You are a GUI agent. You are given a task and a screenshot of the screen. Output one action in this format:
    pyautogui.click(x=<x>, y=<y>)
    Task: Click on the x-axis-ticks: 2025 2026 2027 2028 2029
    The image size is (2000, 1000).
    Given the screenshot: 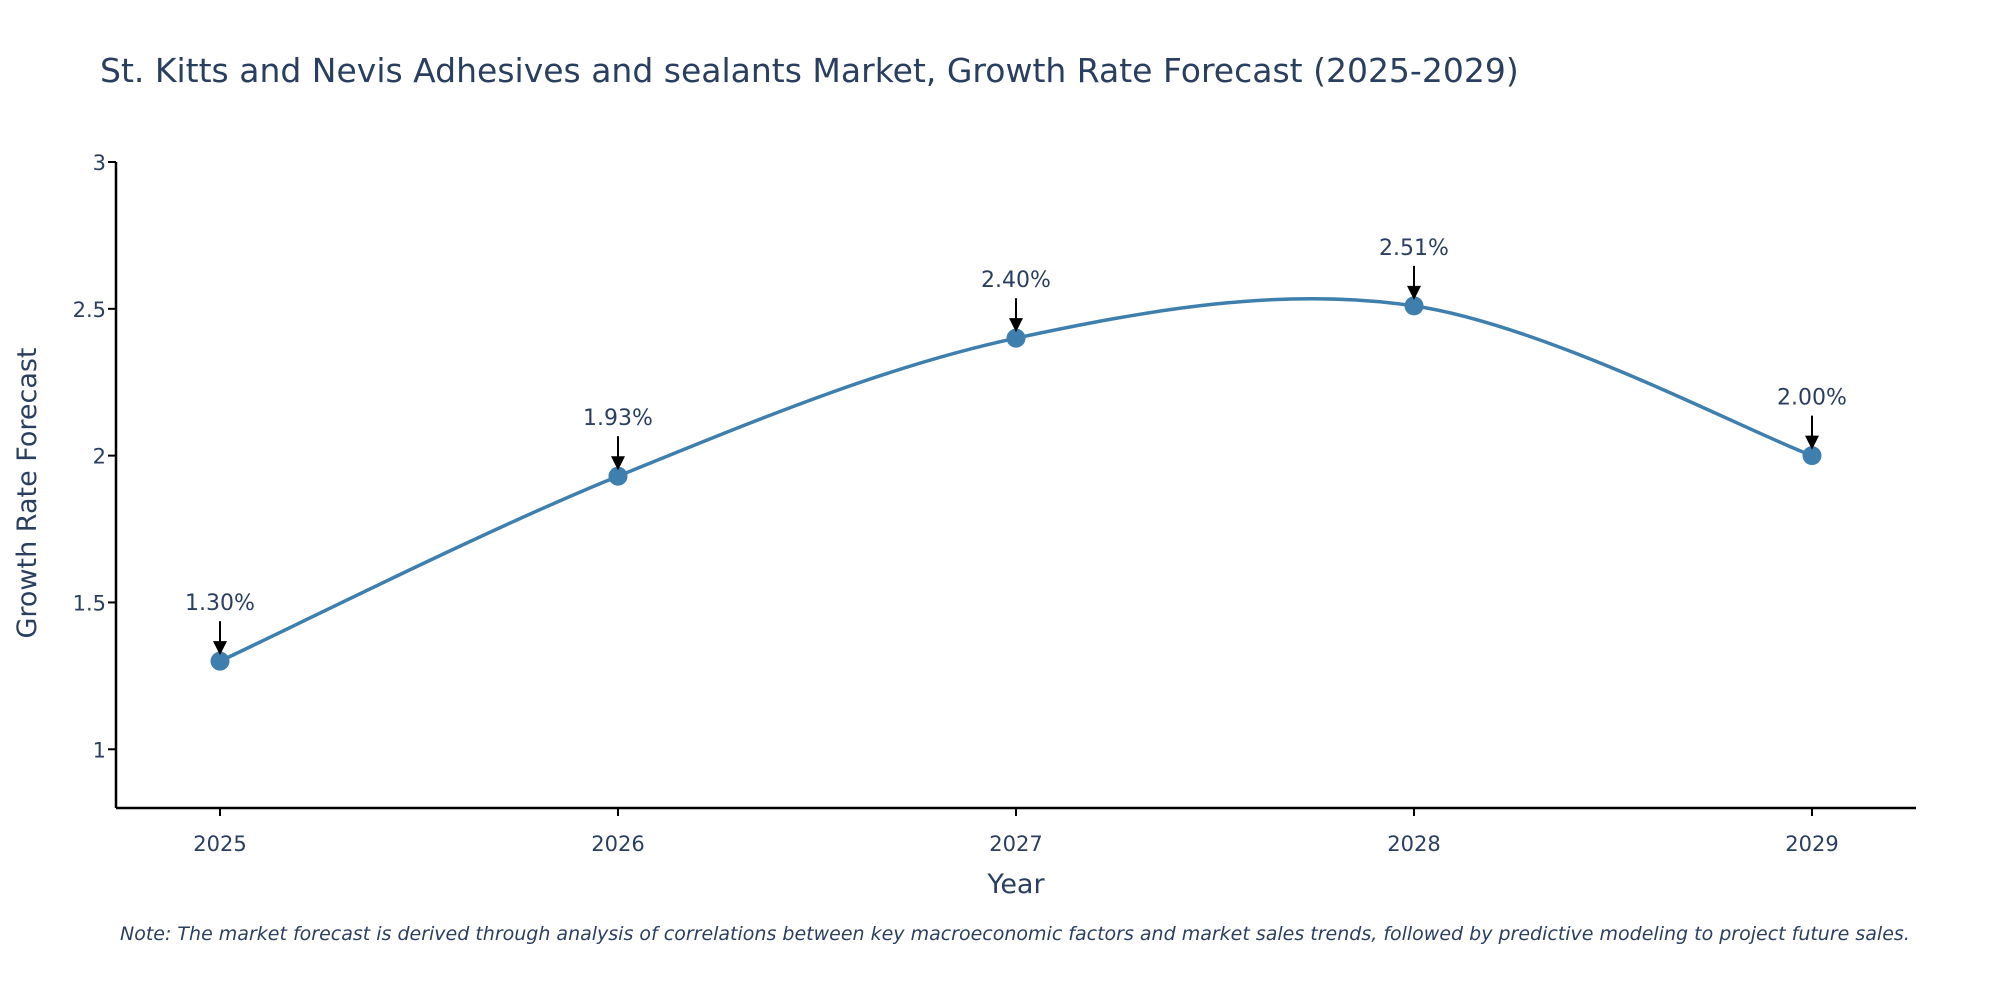 What is the action you would take?
    pyautogui.click(x=1016, y=832)
    